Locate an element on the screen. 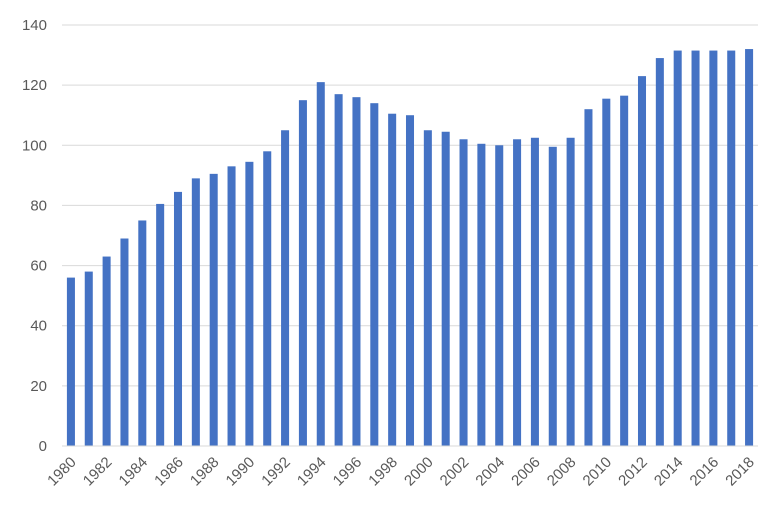 The width and height of the screenshot is (768, 511). x-tick-label: 1998 is located at coordinates (383, 472).